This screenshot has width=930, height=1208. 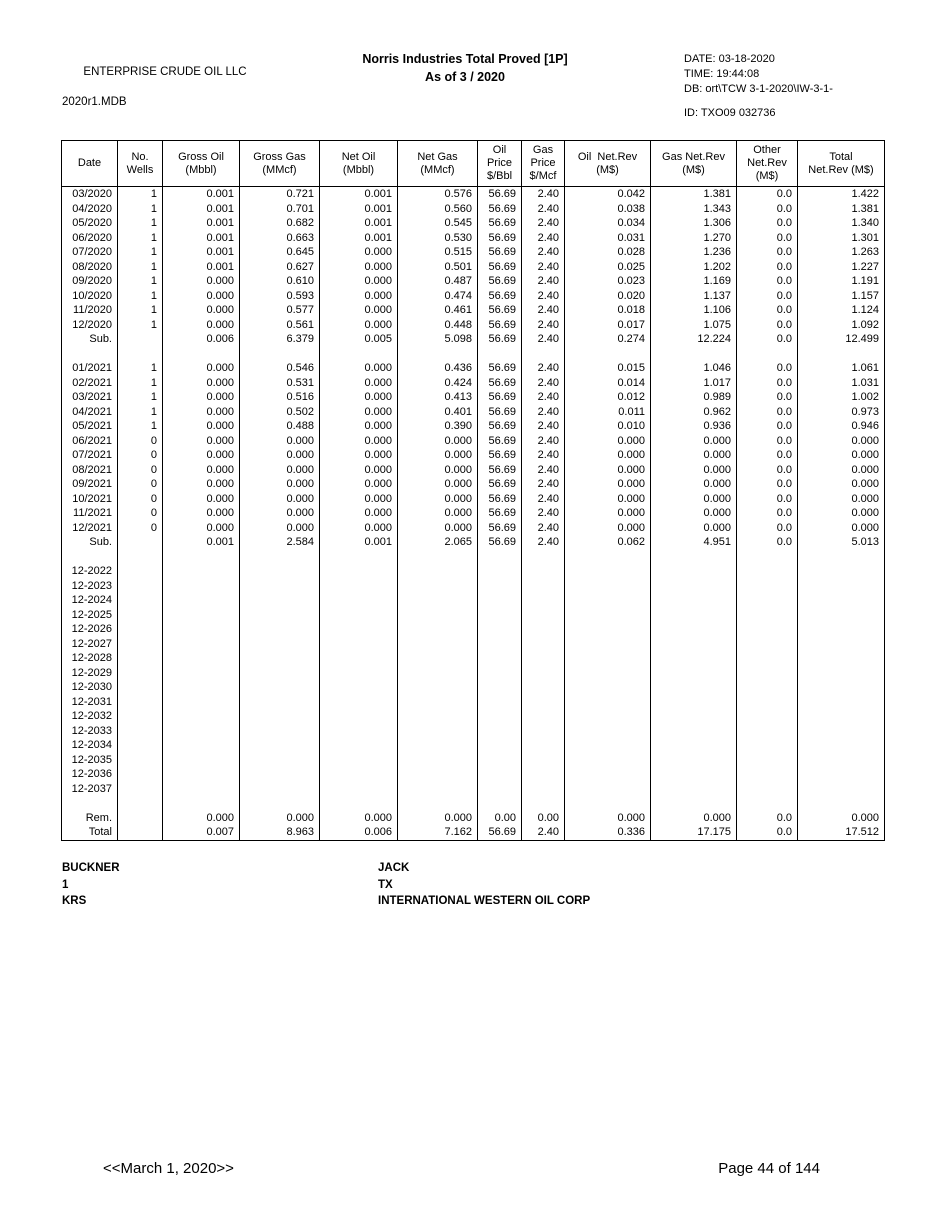 What do you see at coordinates (841, 542) in the screenshot?
I see `table-cell: 5.013` at bounding box center [841, 542].